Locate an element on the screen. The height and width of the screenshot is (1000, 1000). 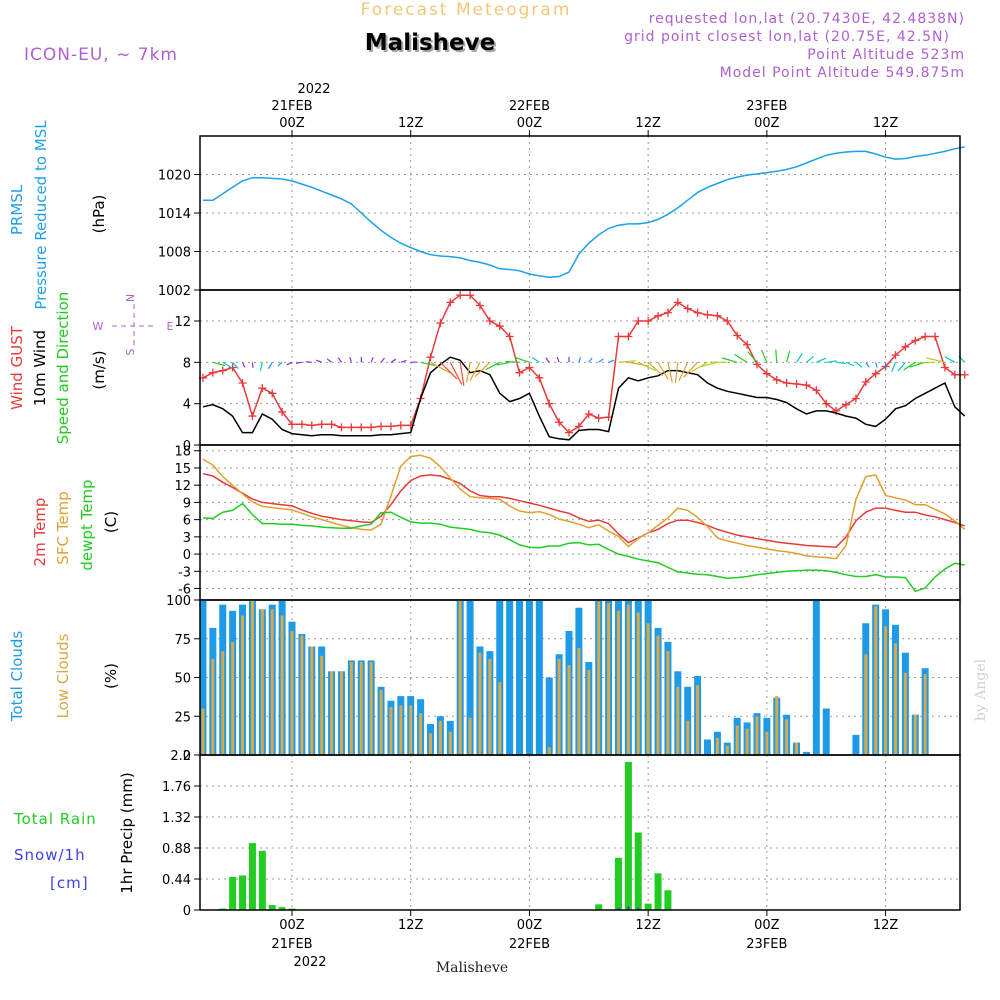
series-2m-temp is located at coordinates (583, 510).